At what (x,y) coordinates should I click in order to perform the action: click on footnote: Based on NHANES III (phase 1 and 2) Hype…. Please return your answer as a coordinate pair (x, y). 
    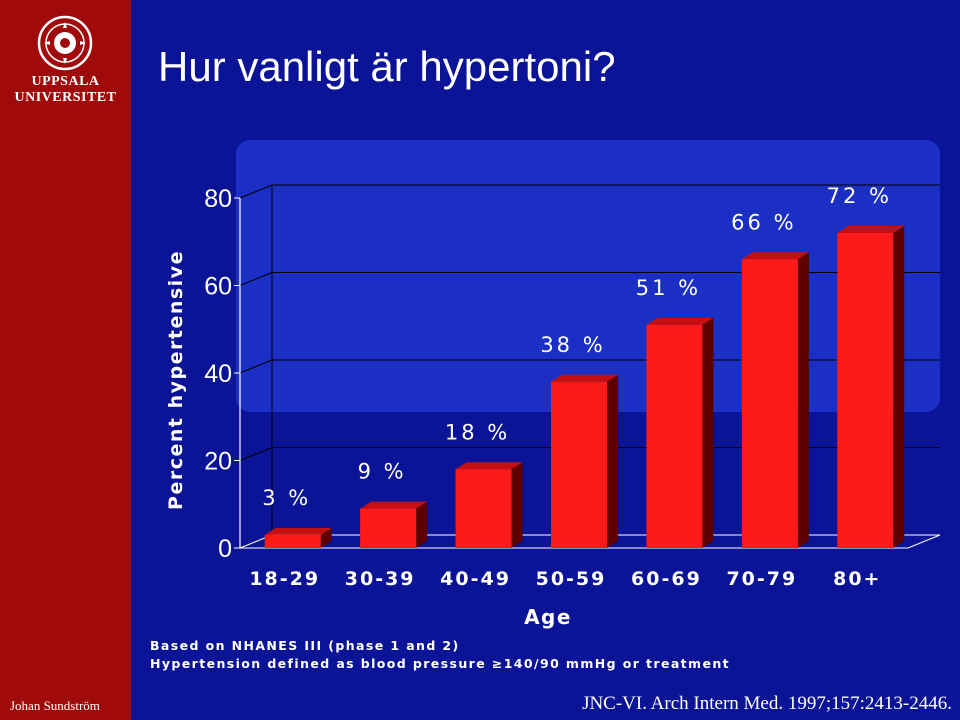
    Looking at the image, I should click on (440, 655).